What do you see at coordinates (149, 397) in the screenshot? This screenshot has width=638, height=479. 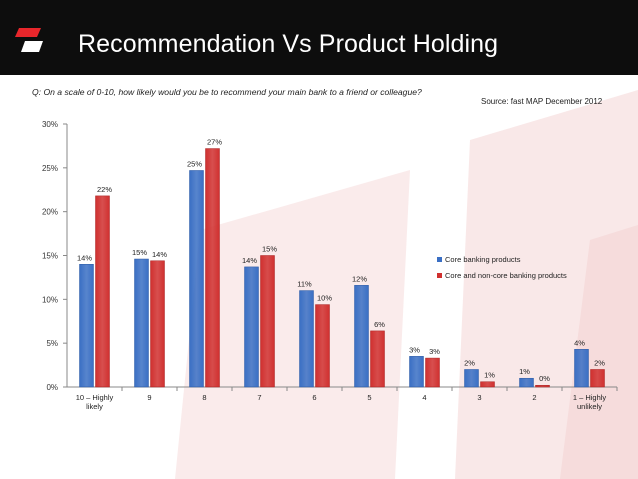 I see `category-label: 9` at bounding box center [149, 397].